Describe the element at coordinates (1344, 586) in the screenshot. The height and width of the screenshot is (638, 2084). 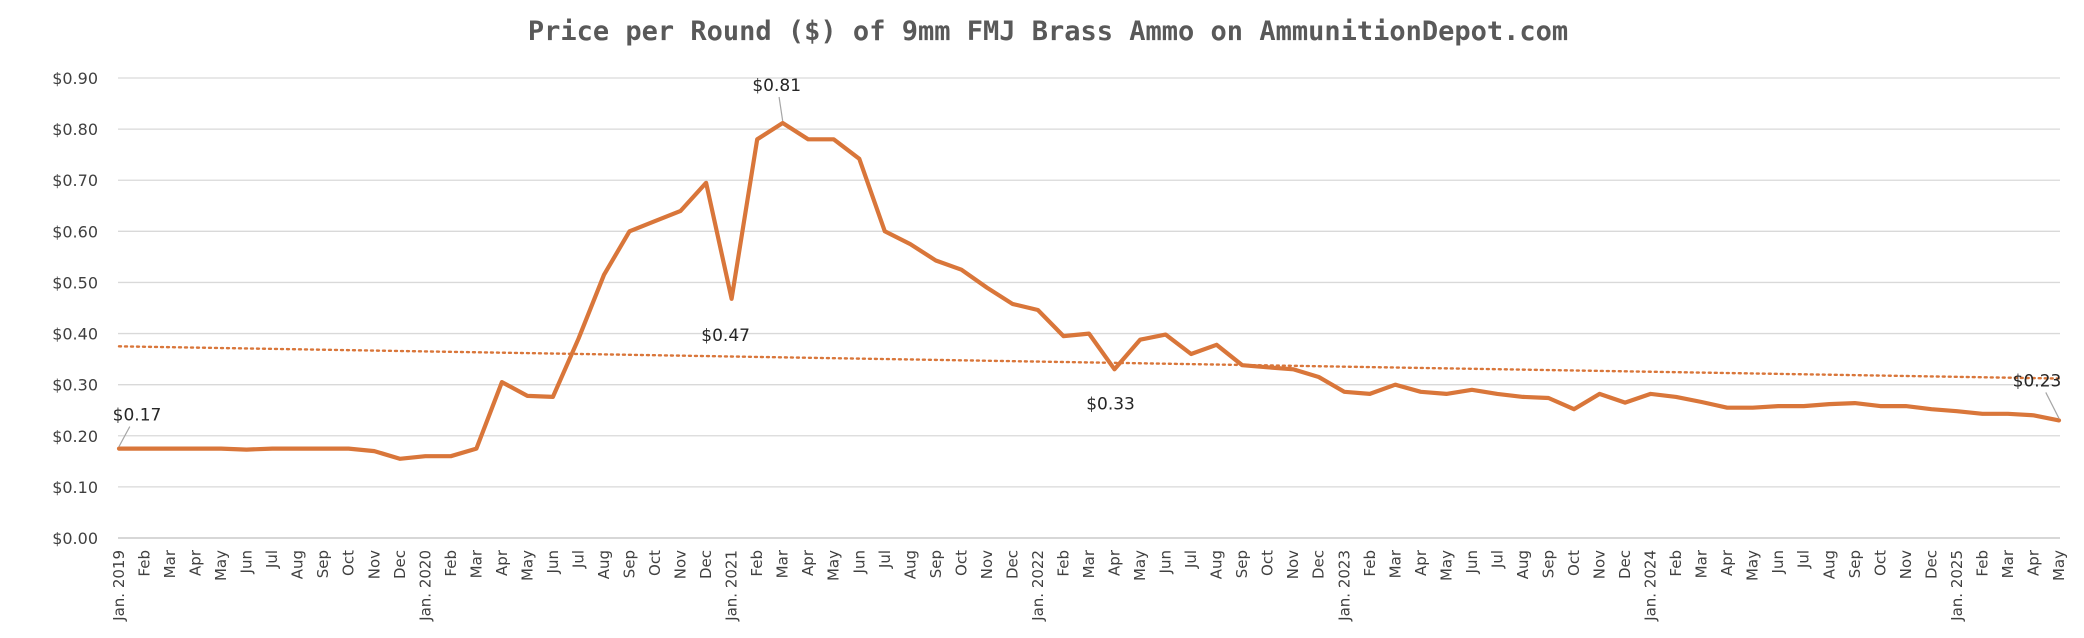
I see `x-tick-label: Jan. 2023` at that location.